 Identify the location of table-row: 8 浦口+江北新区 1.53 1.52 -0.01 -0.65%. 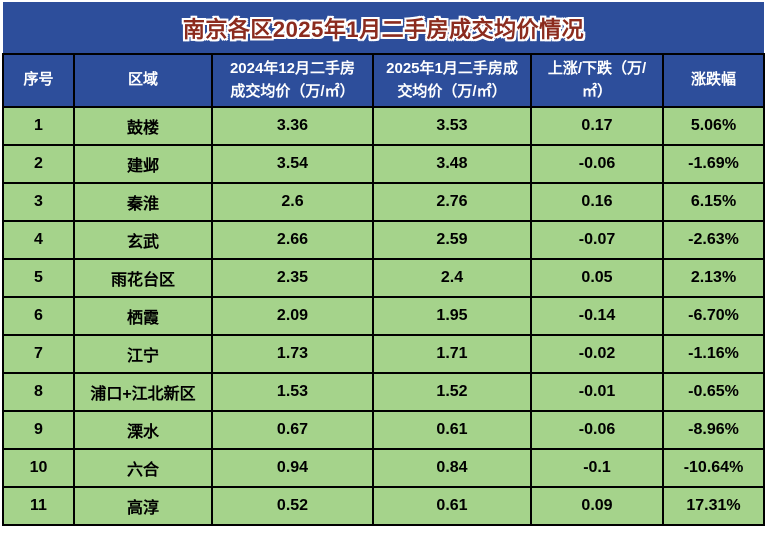
(383, 392).